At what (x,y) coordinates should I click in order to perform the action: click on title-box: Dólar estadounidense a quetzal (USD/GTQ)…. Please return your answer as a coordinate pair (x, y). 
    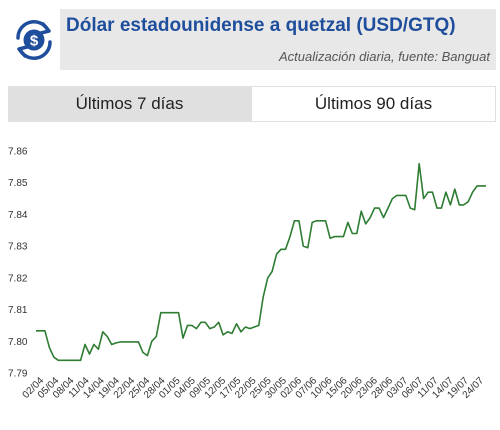
    Looking at the image, I should click on (278, 39).